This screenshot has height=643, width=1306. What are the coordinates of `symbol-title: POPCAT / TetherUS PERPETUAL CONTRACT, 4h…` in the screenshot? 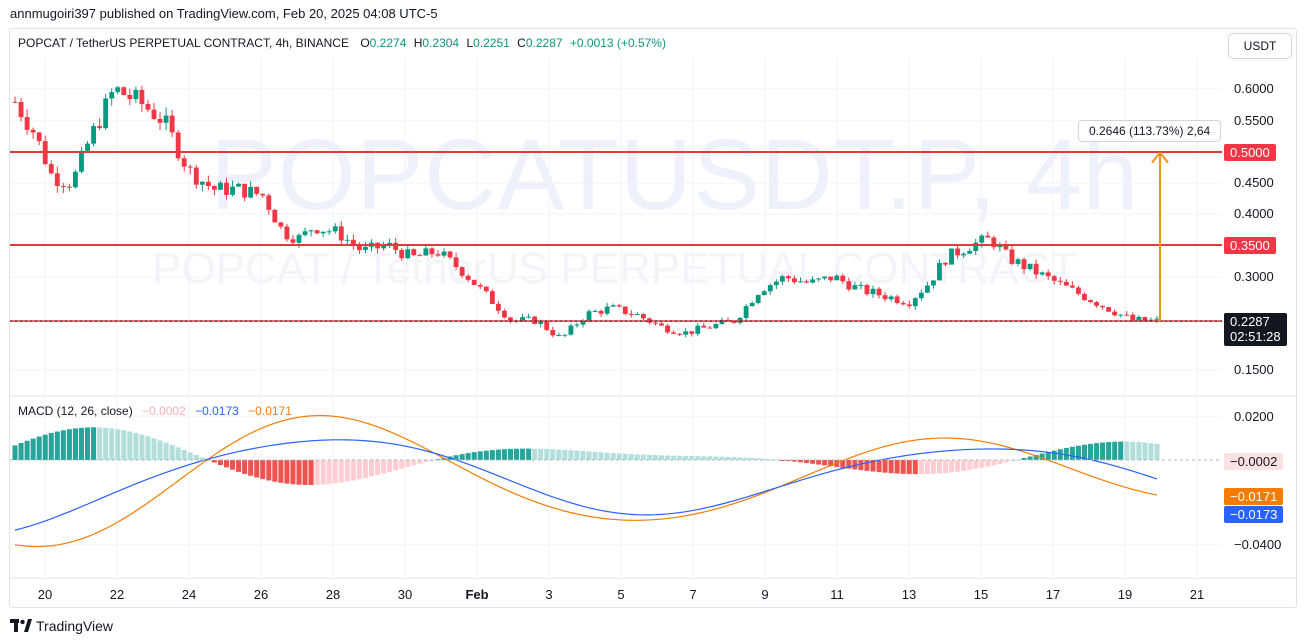 It's located at (183, 43).